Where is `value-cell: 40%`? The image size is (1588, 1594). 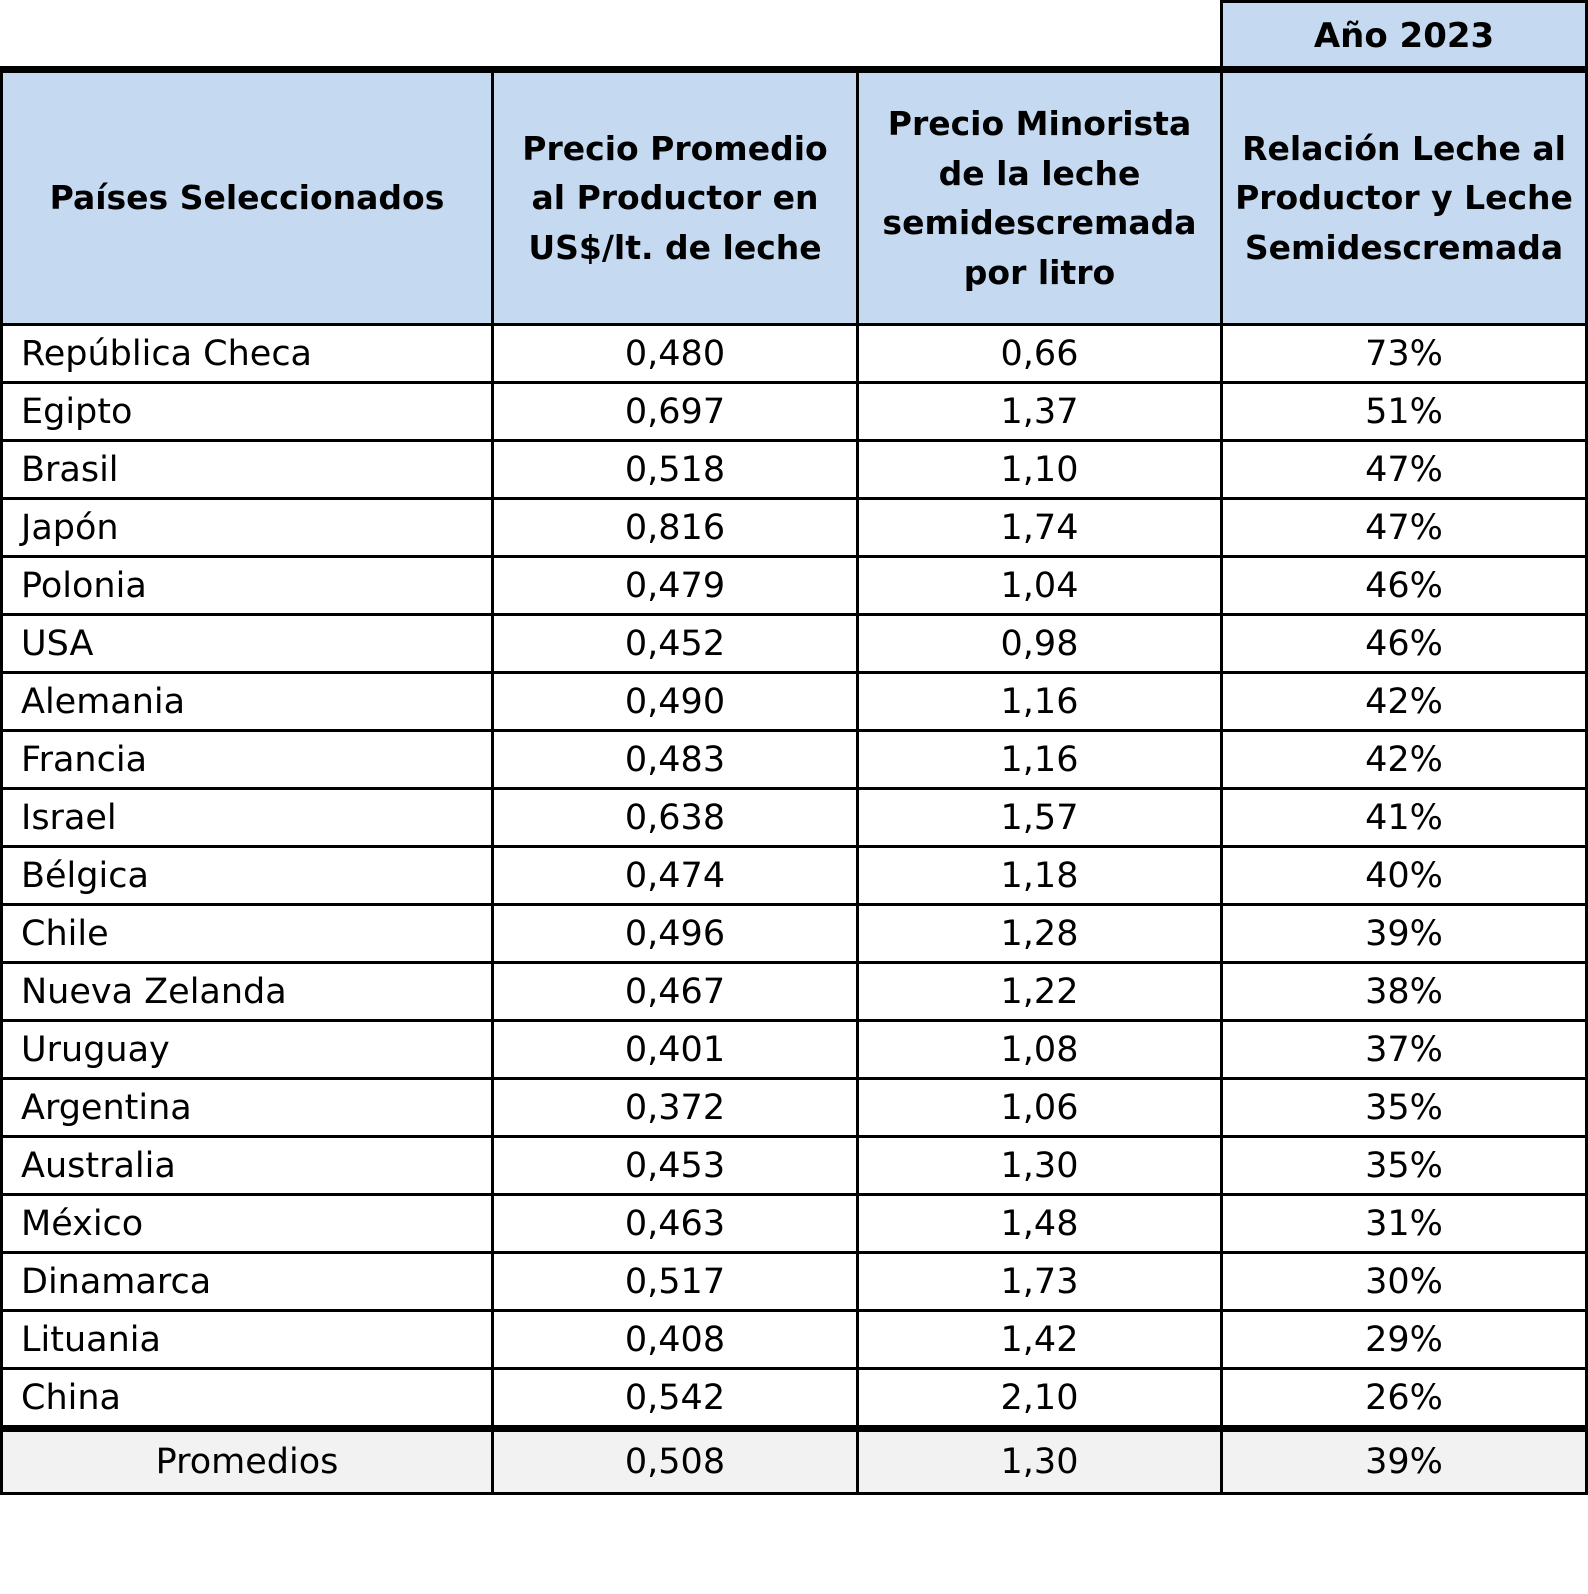 value-cell: 40% is located at coordinates (1404, 875).